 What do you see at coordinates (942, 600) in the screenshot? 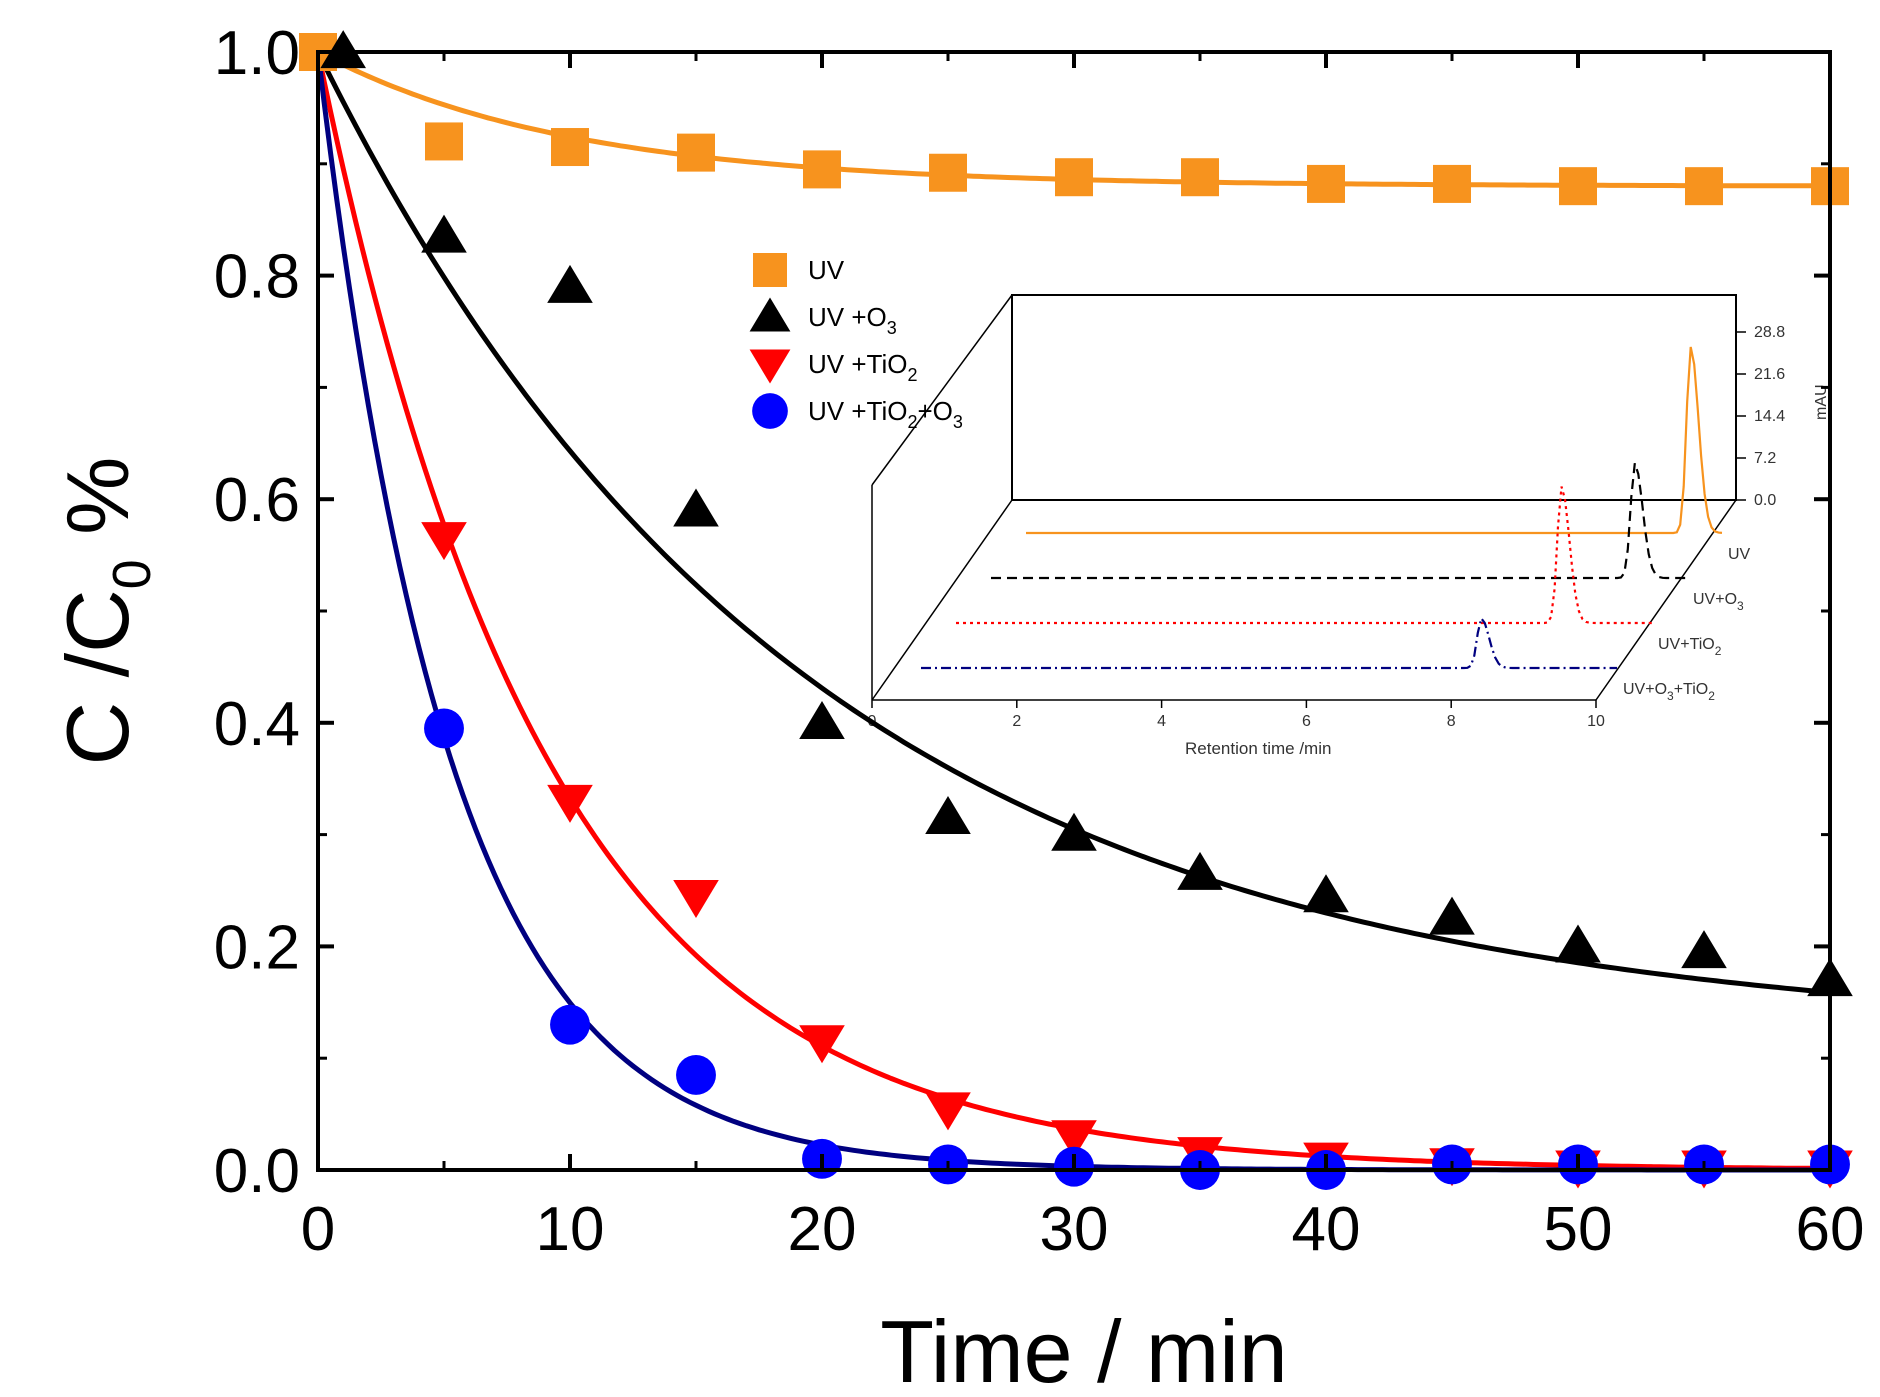
I see `inset-floor-edge-left` at bounding box center [942, 600].